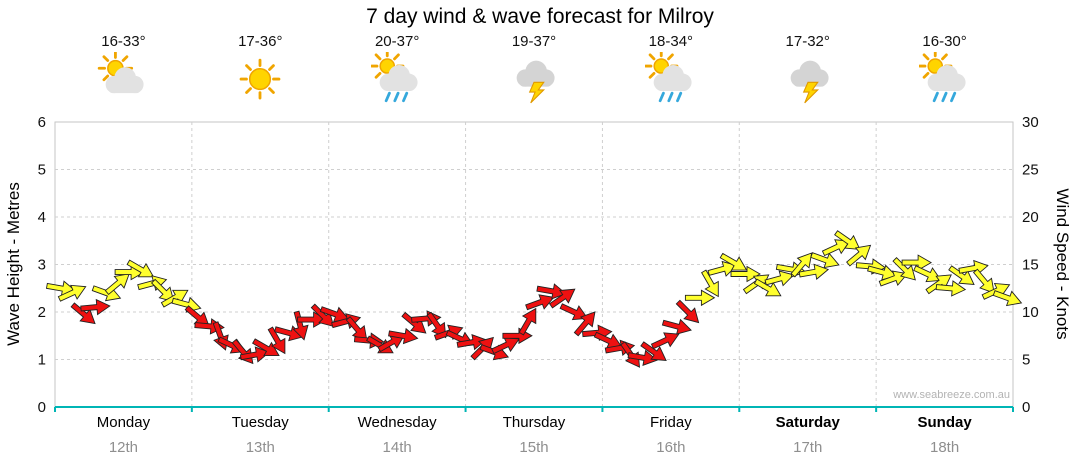 The image size is (1080, 475). What do you see at coordinates (807, 41) in the screenshot?
I see `temp-range: 17-32°` at bounding box center [807, 41].